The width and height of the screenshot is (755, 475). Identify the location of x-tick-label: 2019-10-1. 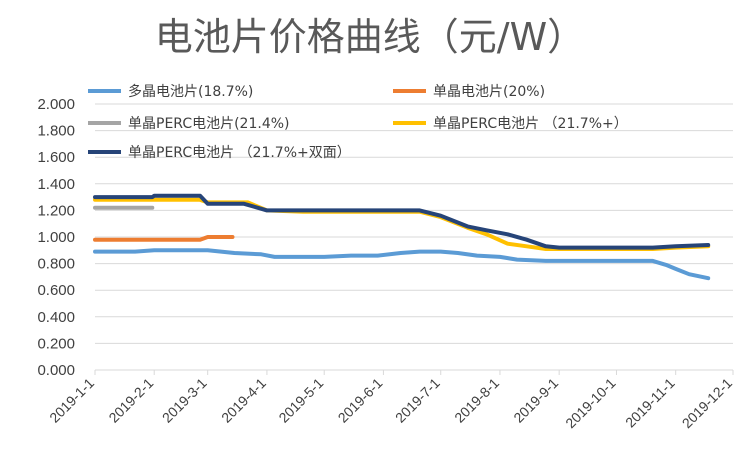
(590, 403).